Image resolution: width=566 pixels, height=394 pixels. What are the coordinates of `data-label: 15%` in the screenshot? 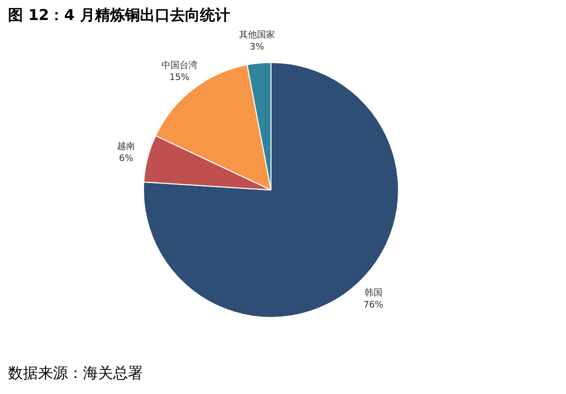 It's located at (179, 78).